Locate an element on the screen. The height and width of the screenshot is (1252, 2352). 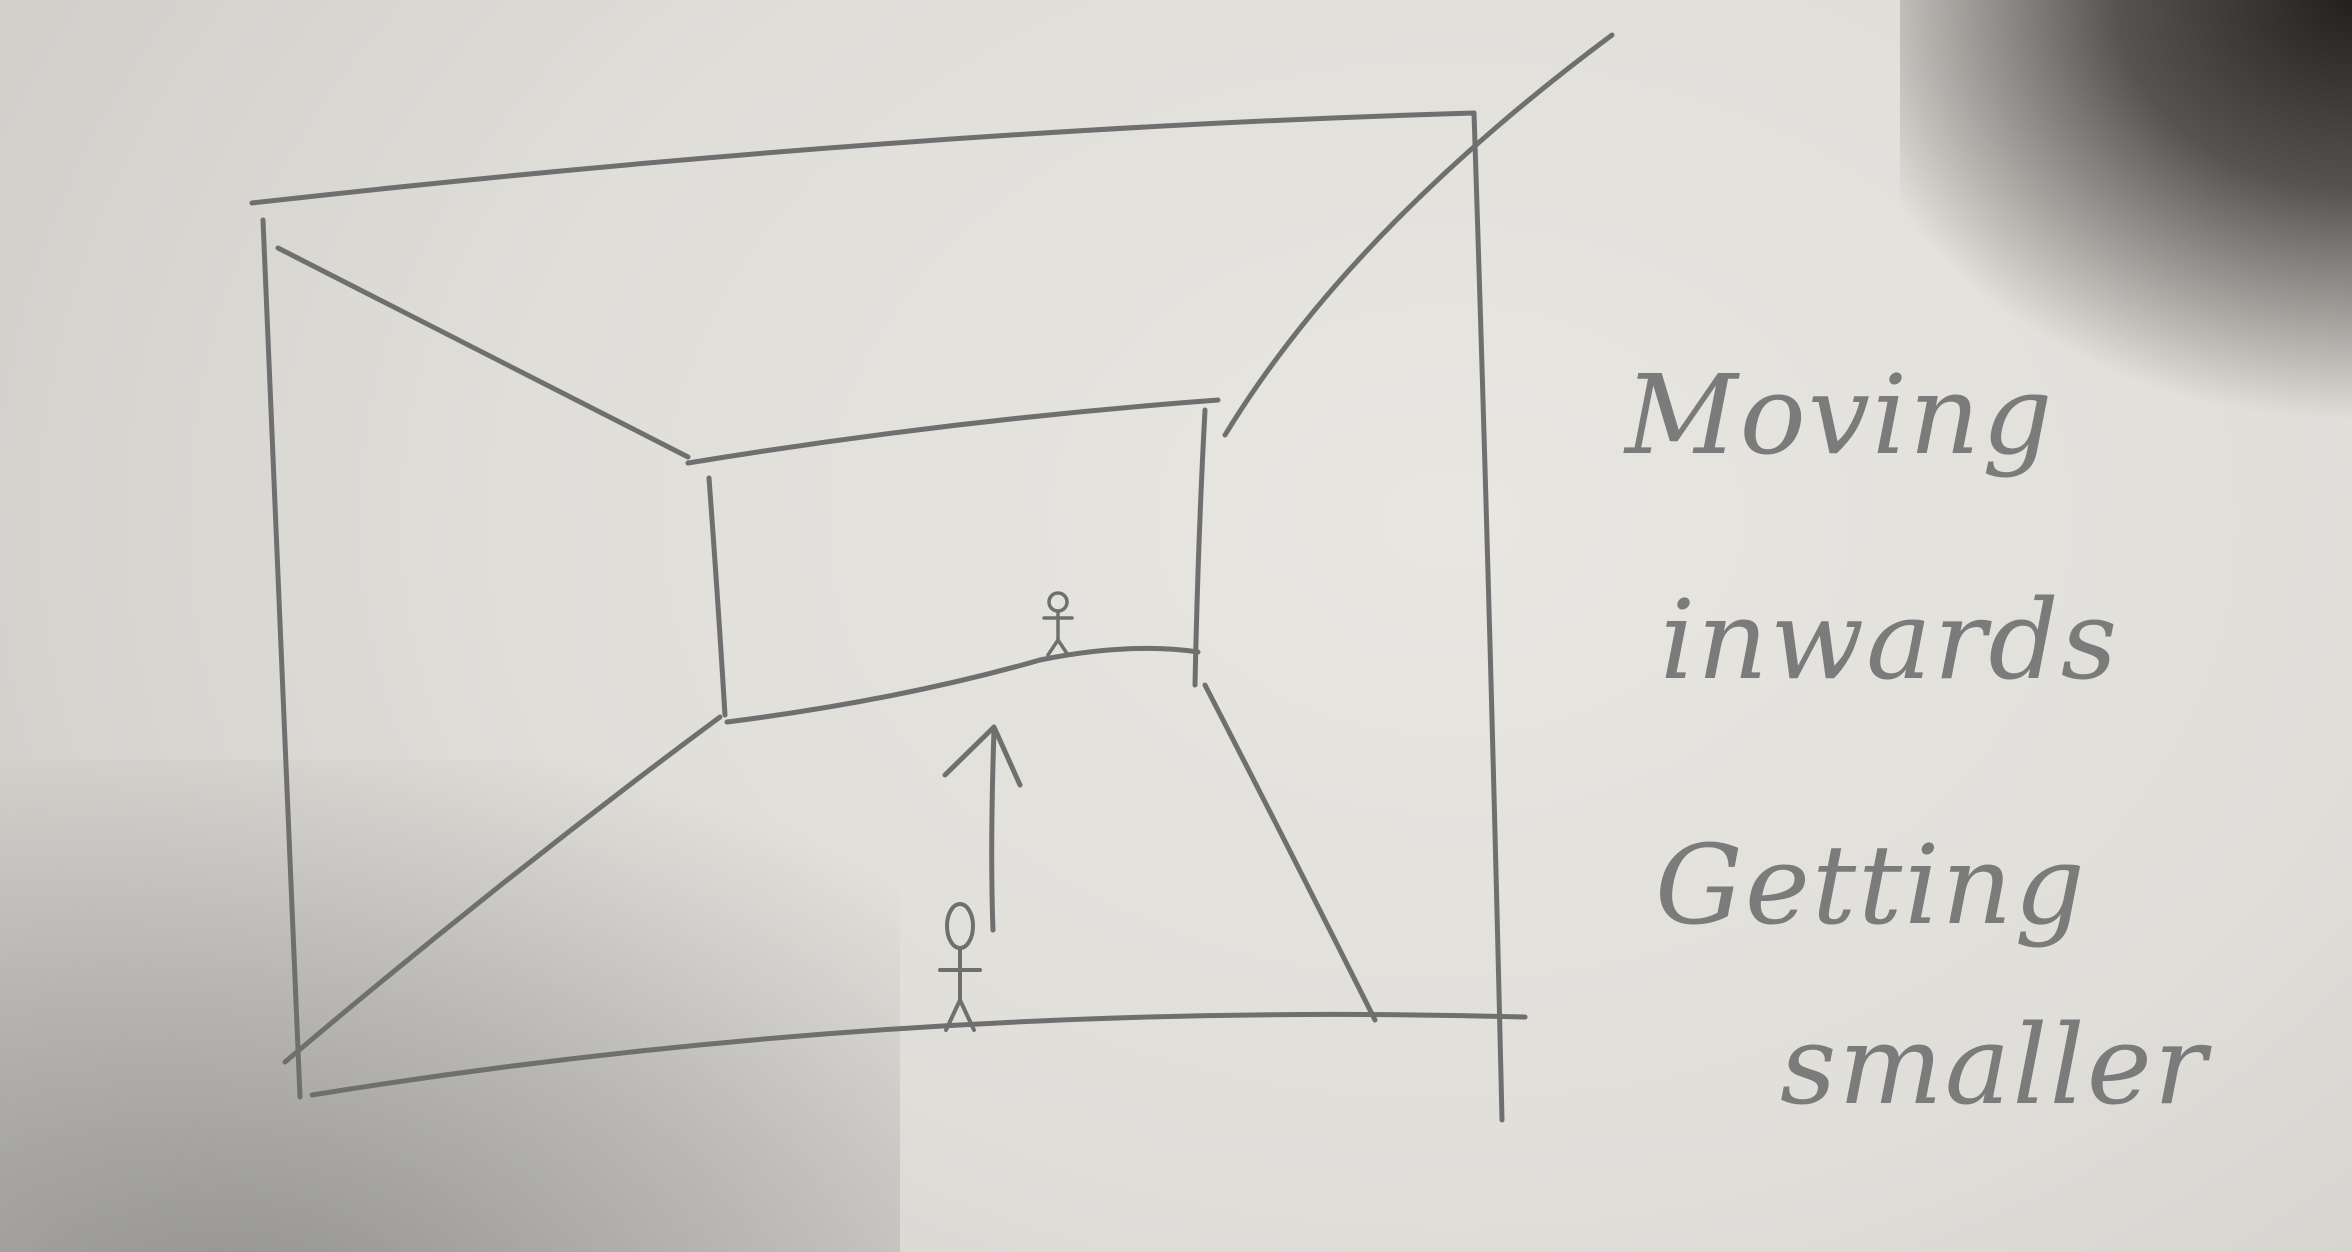
note-line-1: Moving is located at coordinates (1840, 415).